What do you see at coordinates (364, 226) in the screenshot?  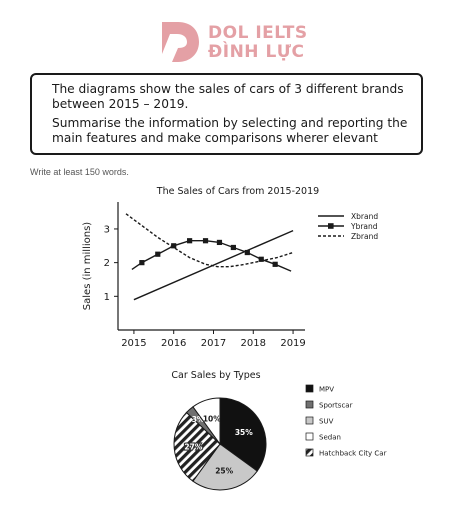 I see `legend-label-ybrand: Ybrand` at bounding box center [364, 226].